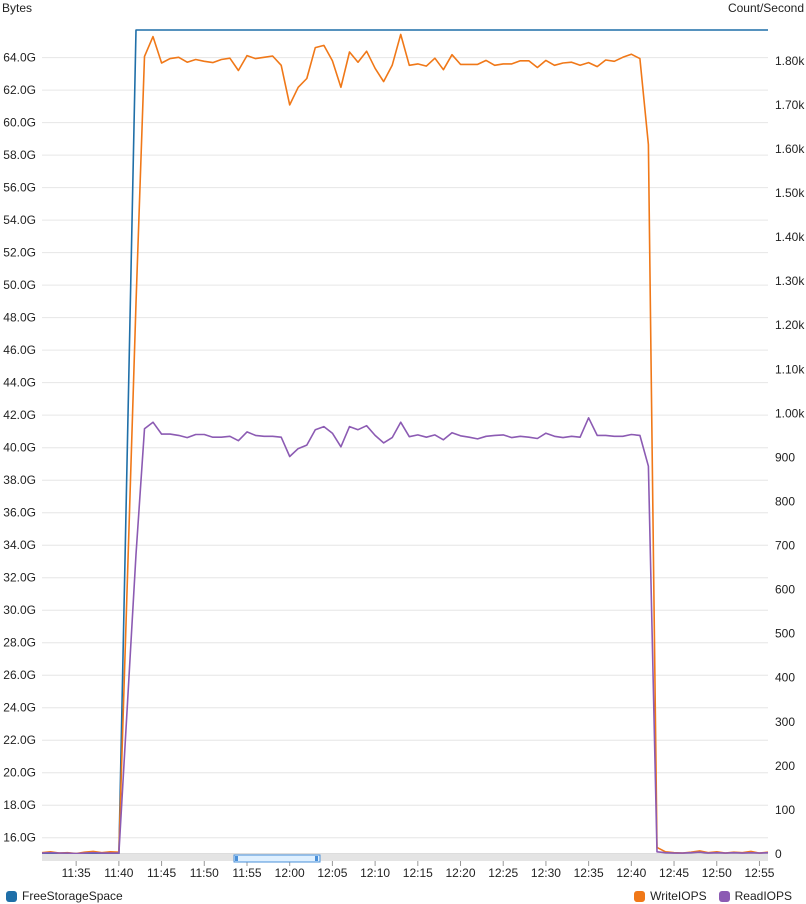 This screenshot has height=904, width=806. Describe the element at coordinates (19, 90) in the screenshot. I see `left-tick-label: 62.0G` at that location.